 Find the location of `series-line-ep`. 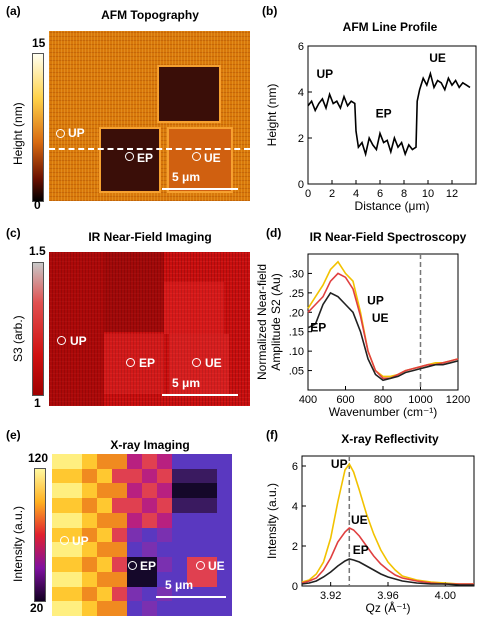

series-line-ep is located at coordinates (383, 336).